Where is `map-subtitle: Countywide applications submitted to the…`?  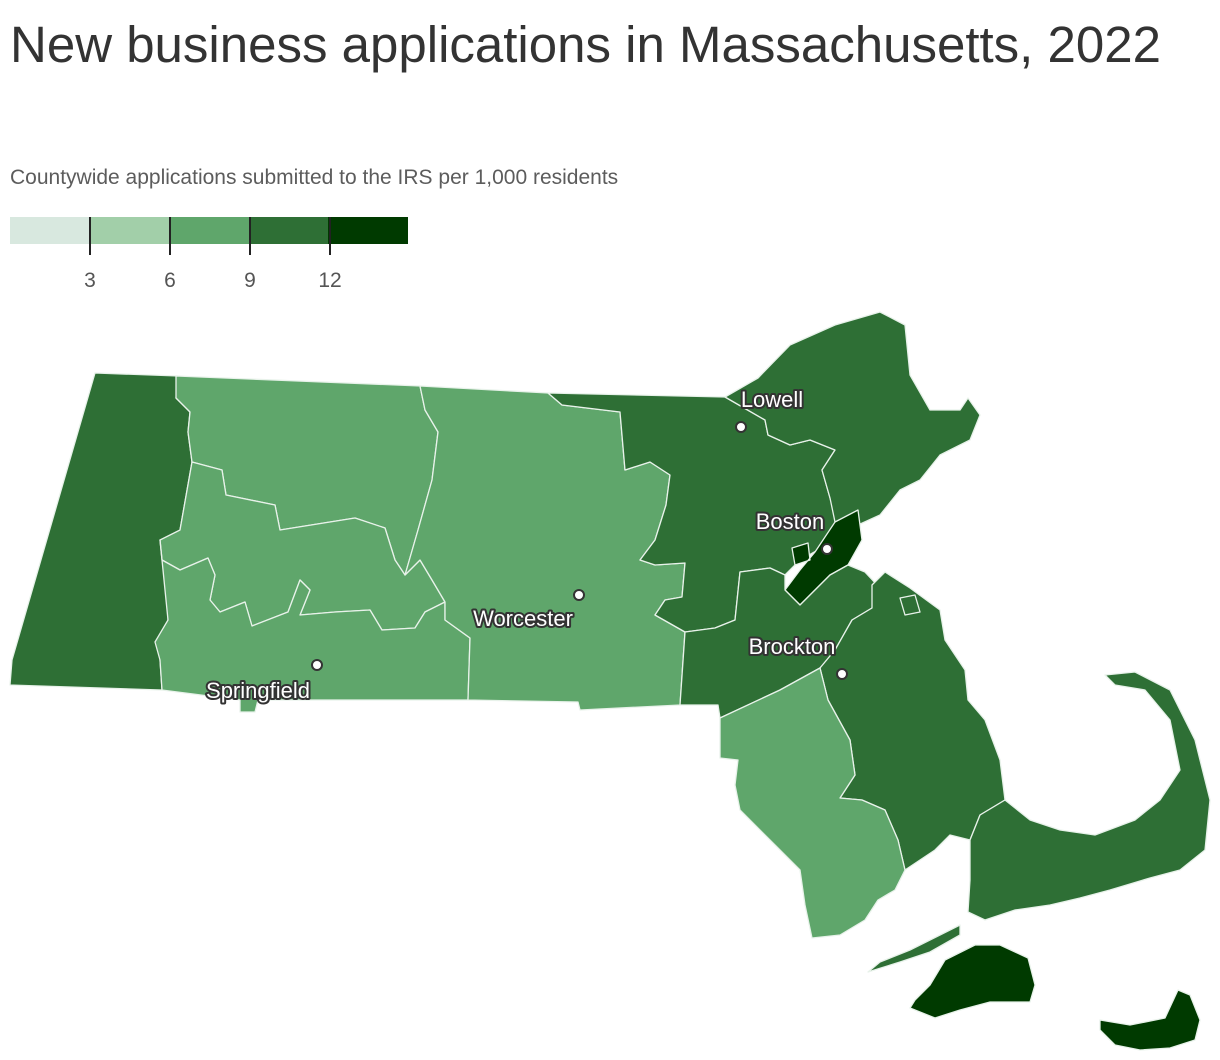
map-subtitle: Countywide applications submitted to the… is located at coordinates (314, 177).